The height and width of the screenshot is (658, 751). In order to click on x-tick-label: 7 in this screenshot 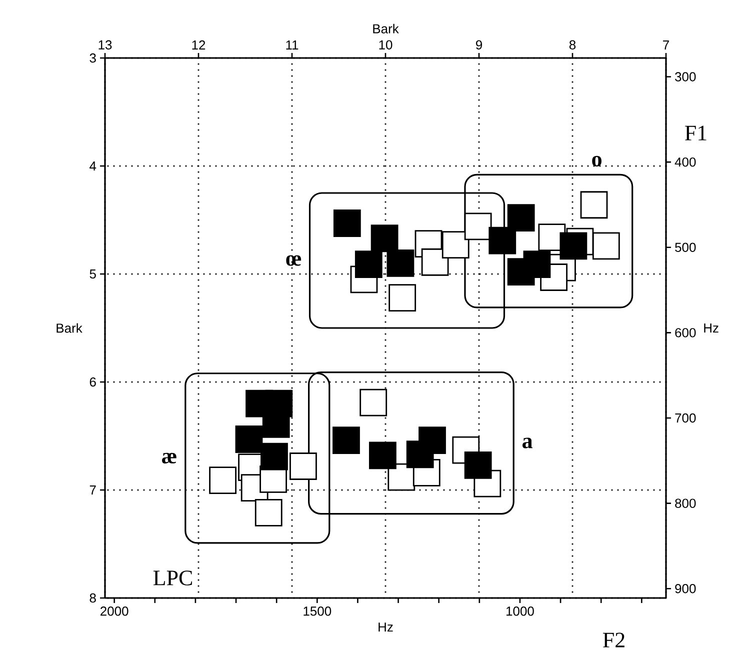, I will do `click(666, 45)`.